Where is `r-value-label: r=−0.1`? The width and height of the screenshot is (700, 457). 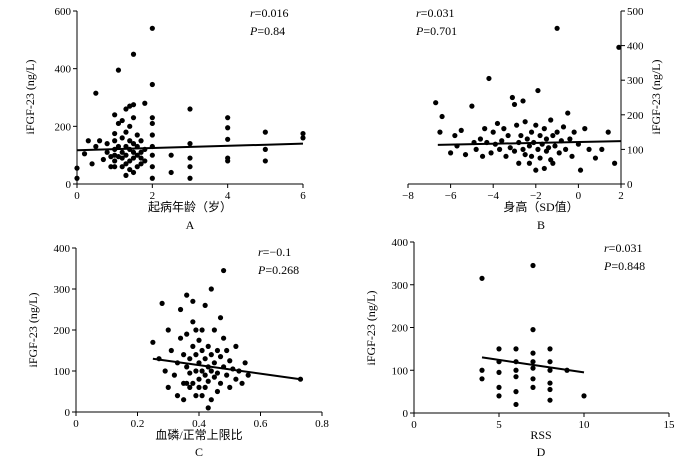 r-value-label: r=−0.1 is located at coordinates (274, 252).